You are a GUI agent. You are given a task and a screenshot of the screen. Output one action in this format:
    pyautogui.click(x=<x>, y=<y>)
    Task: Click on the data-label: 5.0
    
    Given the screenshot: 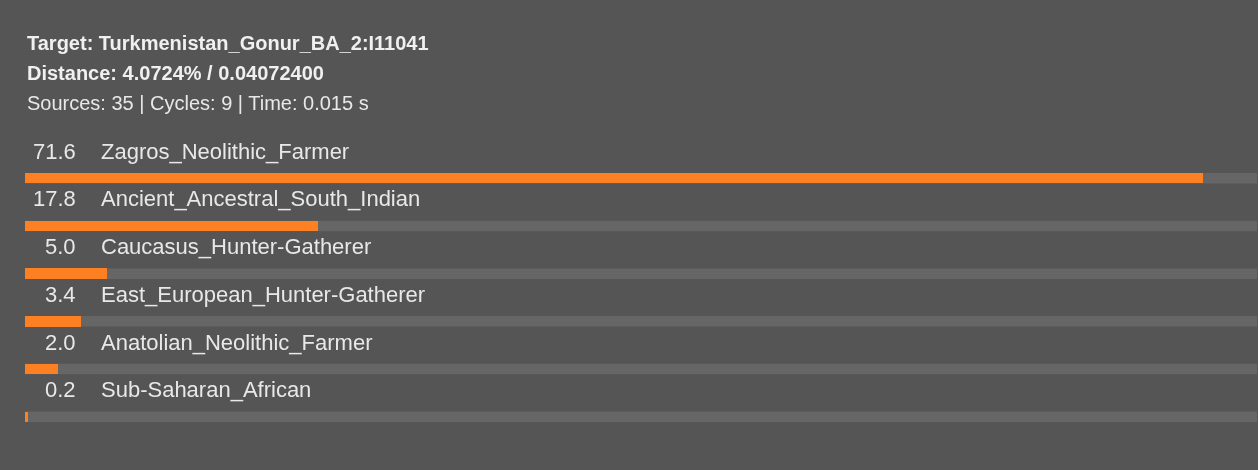 What is the action you would take?
    pyautogui.click(x=60, y=246)
    